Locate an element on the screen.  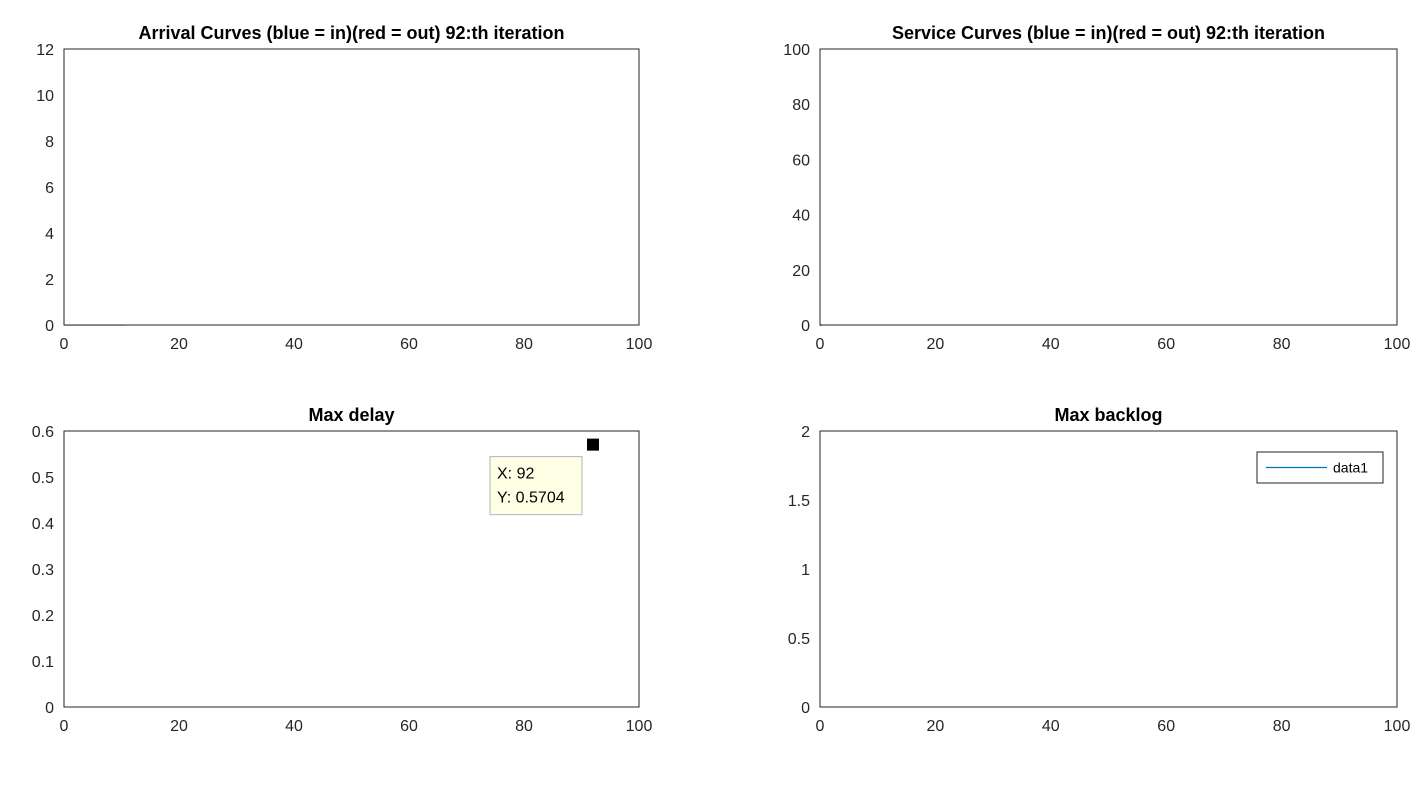
backlog-x-tick-label: 80 is located at coordinates (1282, 726).